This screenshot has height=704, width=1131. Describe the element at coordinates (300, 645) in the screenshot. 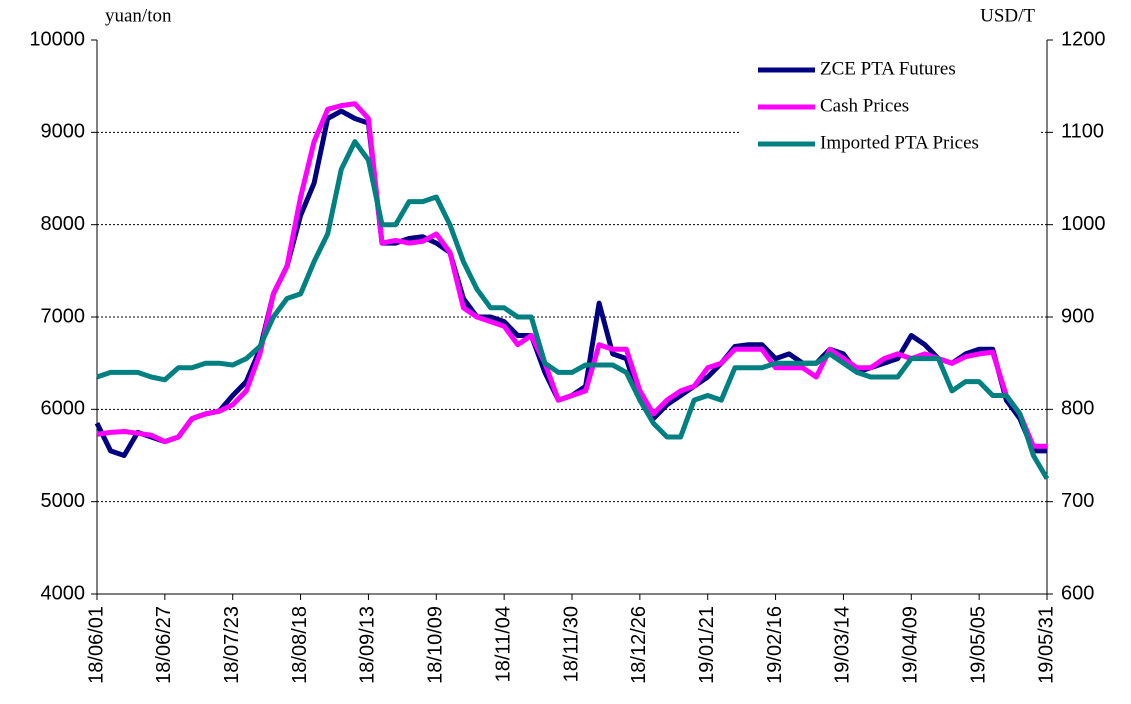

I see `x-tick-label: 18/08/18` at that location.